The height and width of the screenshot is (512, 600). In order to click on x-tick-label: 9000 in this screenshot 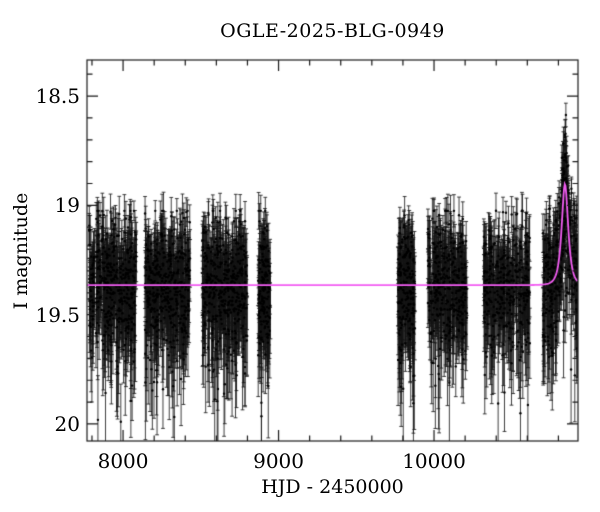, I will do `click(278, 461)`.